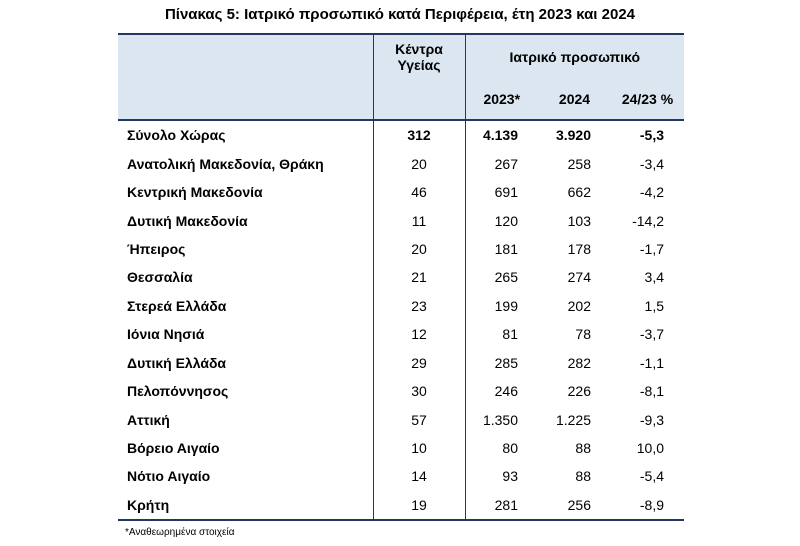  What do you see at coordinates (506, 163) in the screenshot?
I see `cell-2023: 267` at bounding box center [506, 163].